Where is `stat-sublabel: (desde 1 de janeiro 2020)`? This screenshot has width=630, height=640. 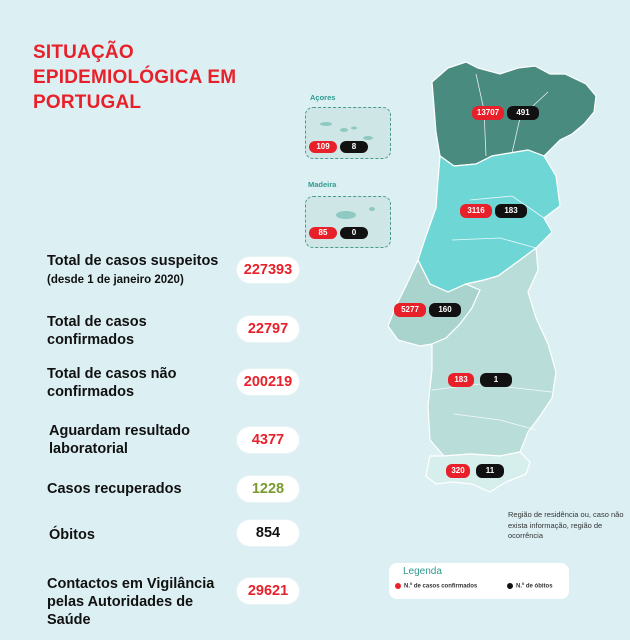
stat-sublabel: (desde 1 de janeiro 2020) is located at coordinates (115, 280).